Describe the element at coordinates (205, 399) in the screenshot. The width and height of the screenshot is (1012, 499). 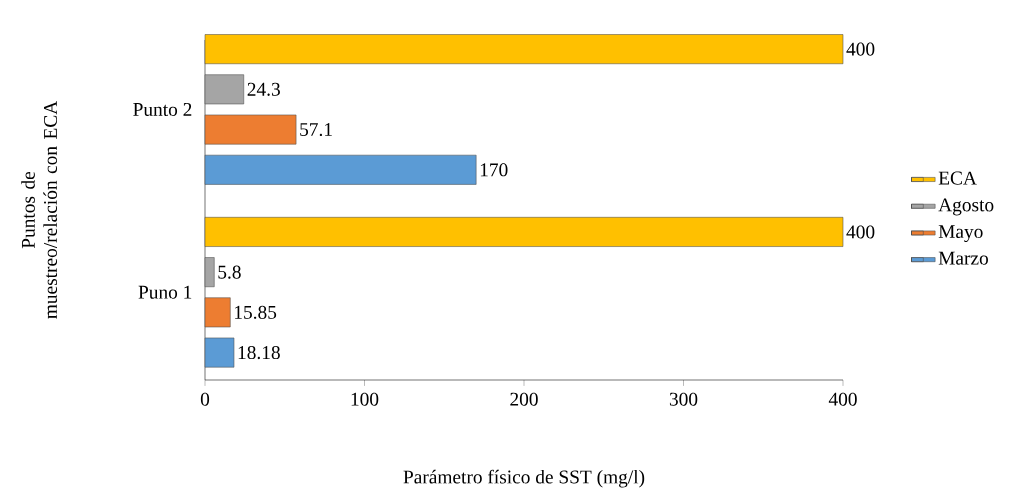
I see `x-tick-label: 0` at that location.